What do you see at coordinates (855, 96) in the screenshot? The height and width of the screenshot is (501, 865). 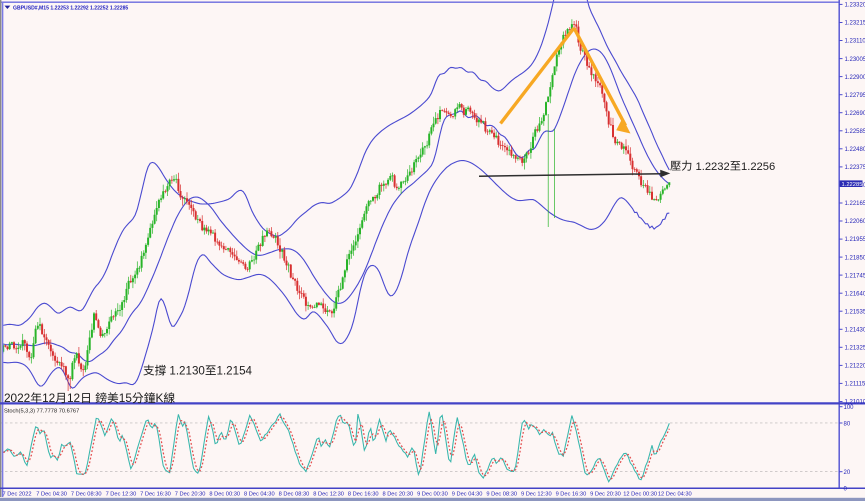 I see `svg-text: 1.22795` at bounding box center [855, 96].